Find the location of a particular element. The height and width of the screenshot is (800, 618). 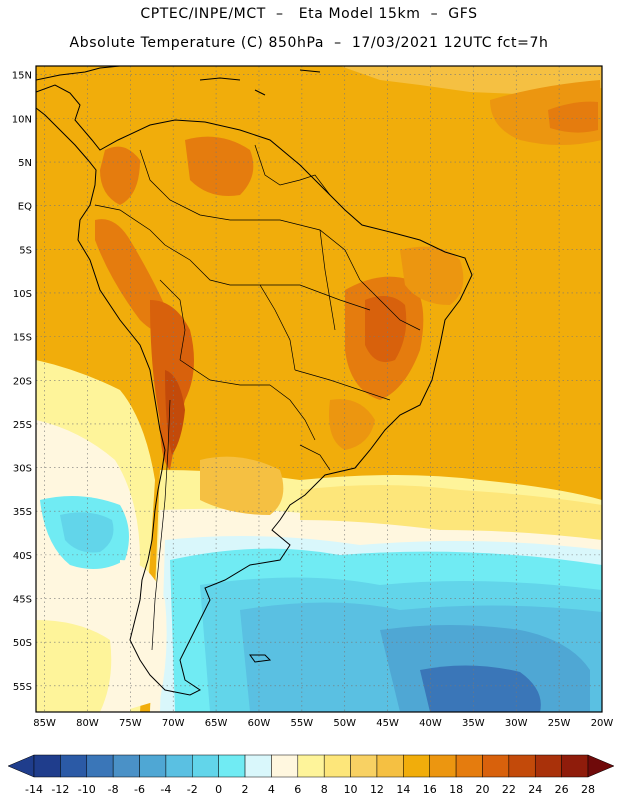

colorbar-tick-label: 0 is located at coordinates (218, 789).